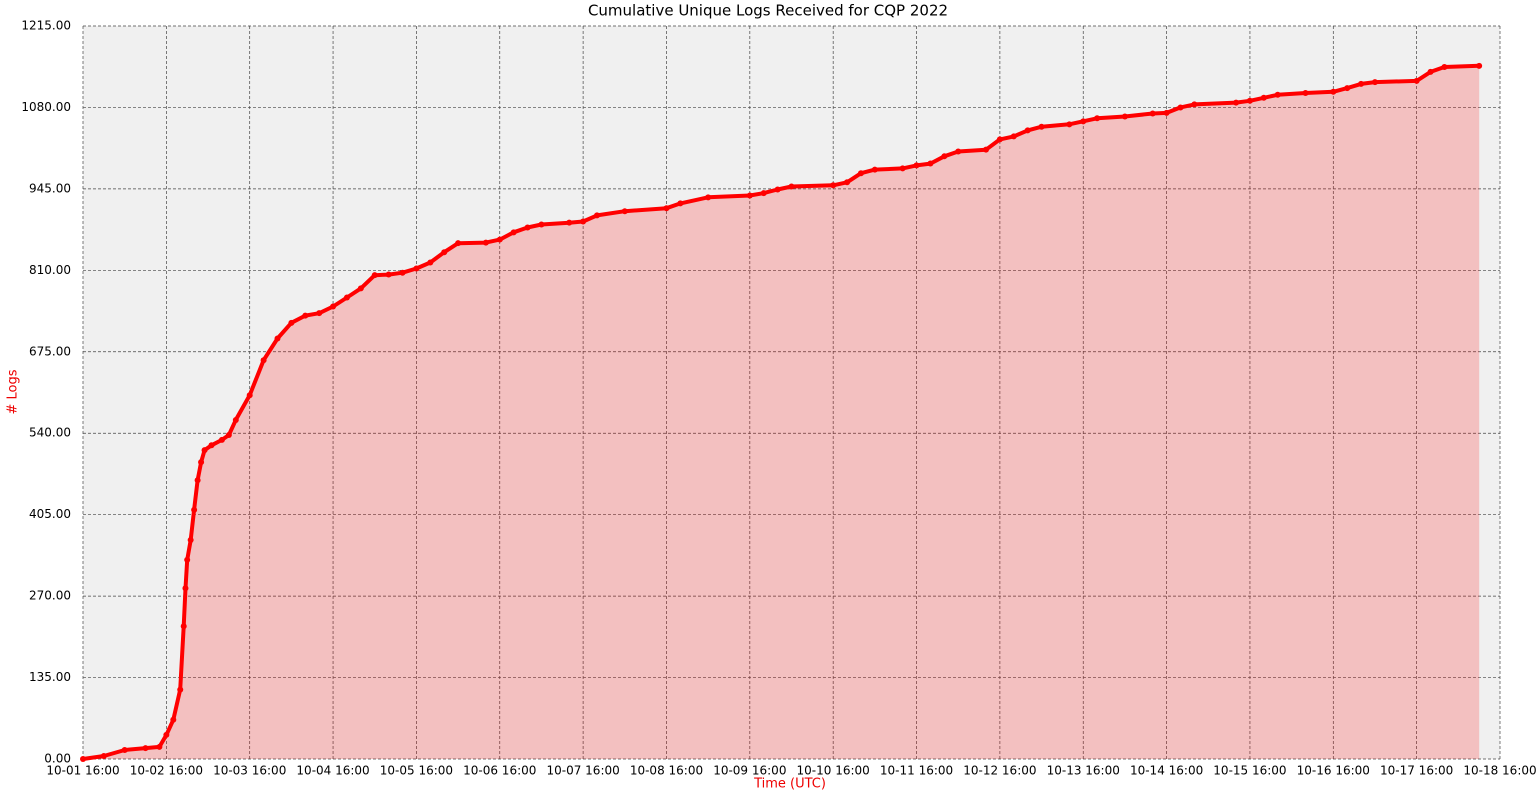 The height and width of the screenshot is (800, 1536). Describe the element at coordinates (916, 771) in the screenshot. I see `x-tick-label: 10-11 16:00` at that location.